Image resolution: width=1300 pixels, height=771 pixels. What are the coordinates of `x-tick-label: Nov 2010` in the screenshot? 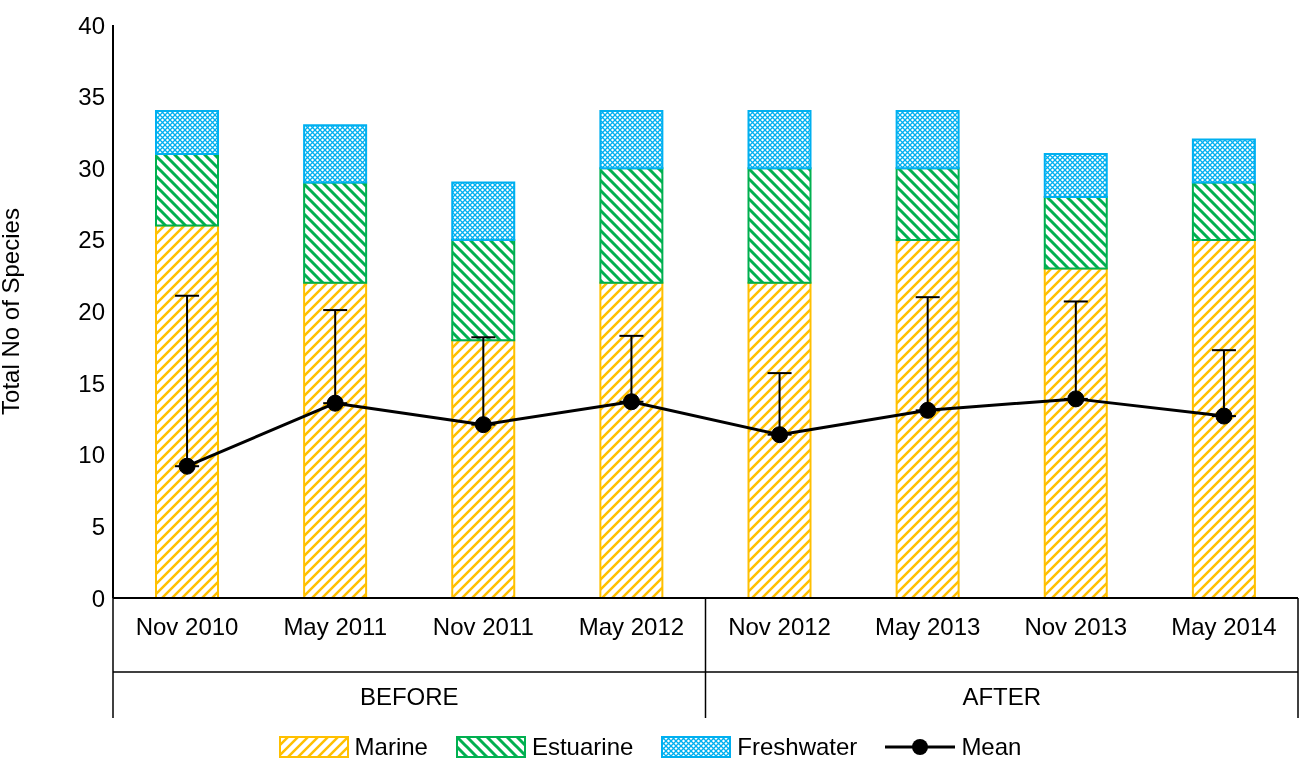 It's located at (187, 627).